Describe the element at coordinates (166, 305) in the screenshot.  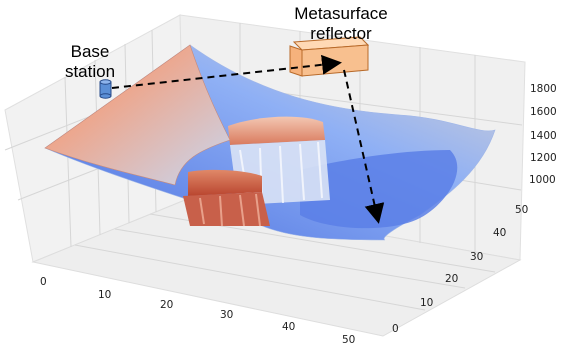
I see `x-tick: 20` at that location.